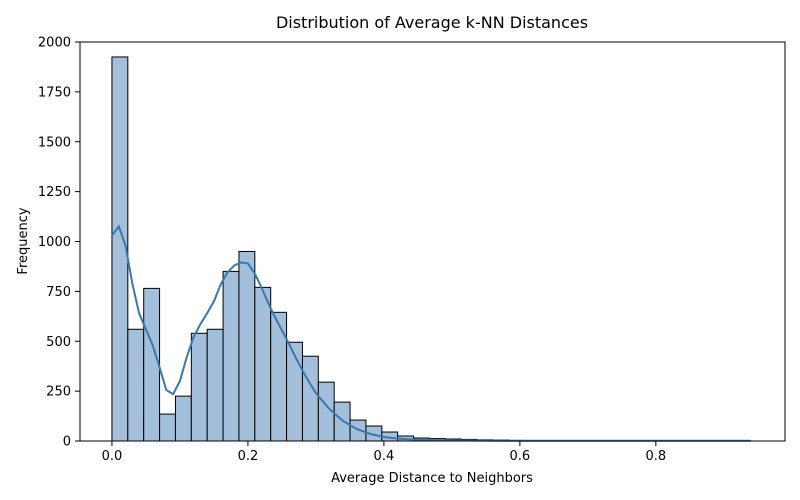 This screenshot has height=500, width=800. What do you see at coordinates (432, 478) in the screenshot?
I see `x-axis-title: Average Distance to Neighbors` at bounding box center [432, 478].